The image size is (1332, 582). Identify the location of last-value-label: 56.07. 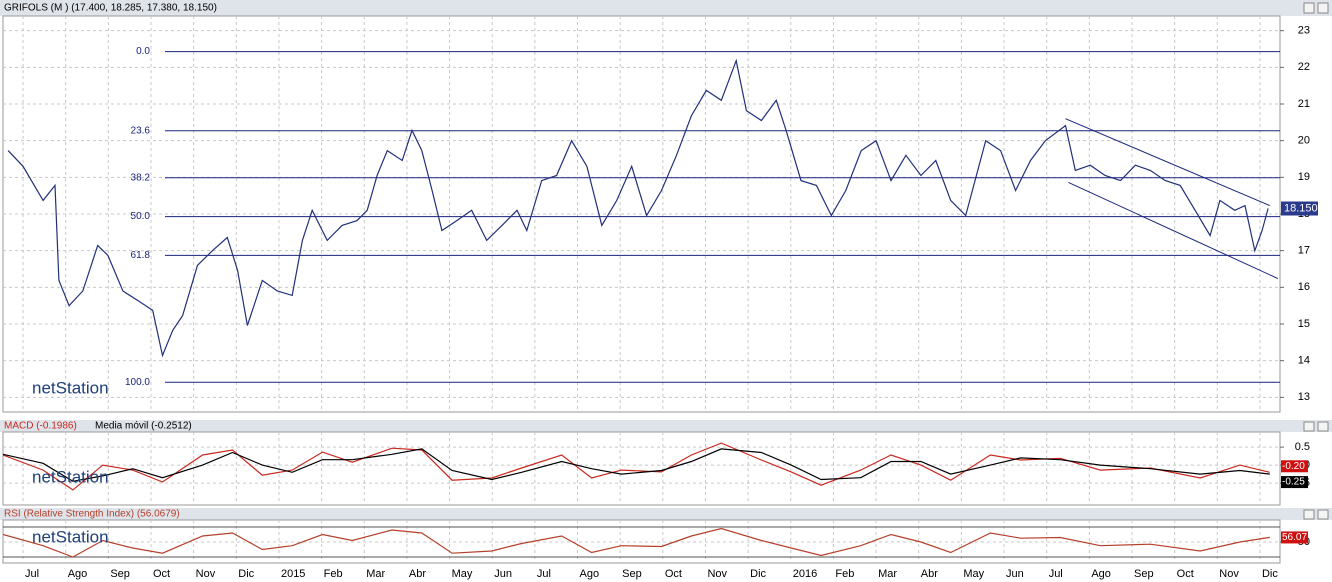
(1294, 537).